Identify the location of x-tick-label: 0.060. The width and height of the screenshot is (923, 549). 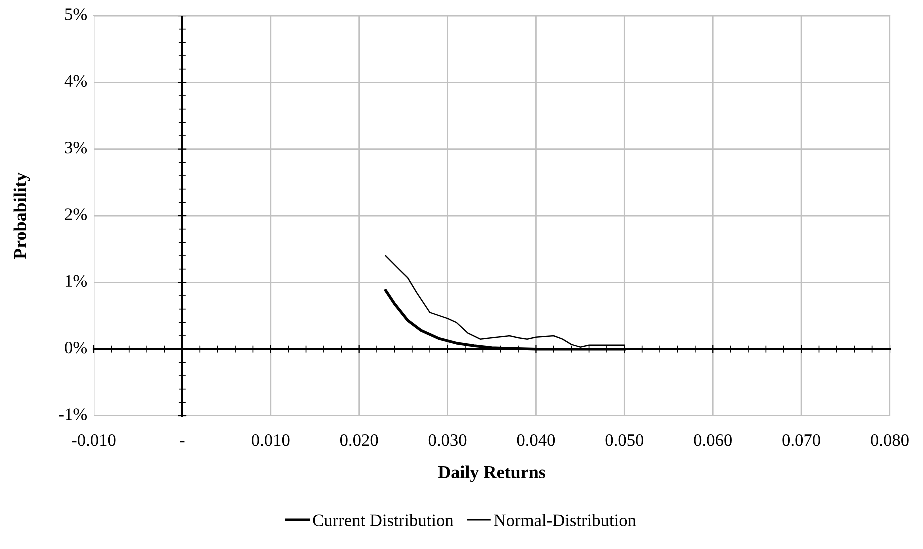
(713, 440).